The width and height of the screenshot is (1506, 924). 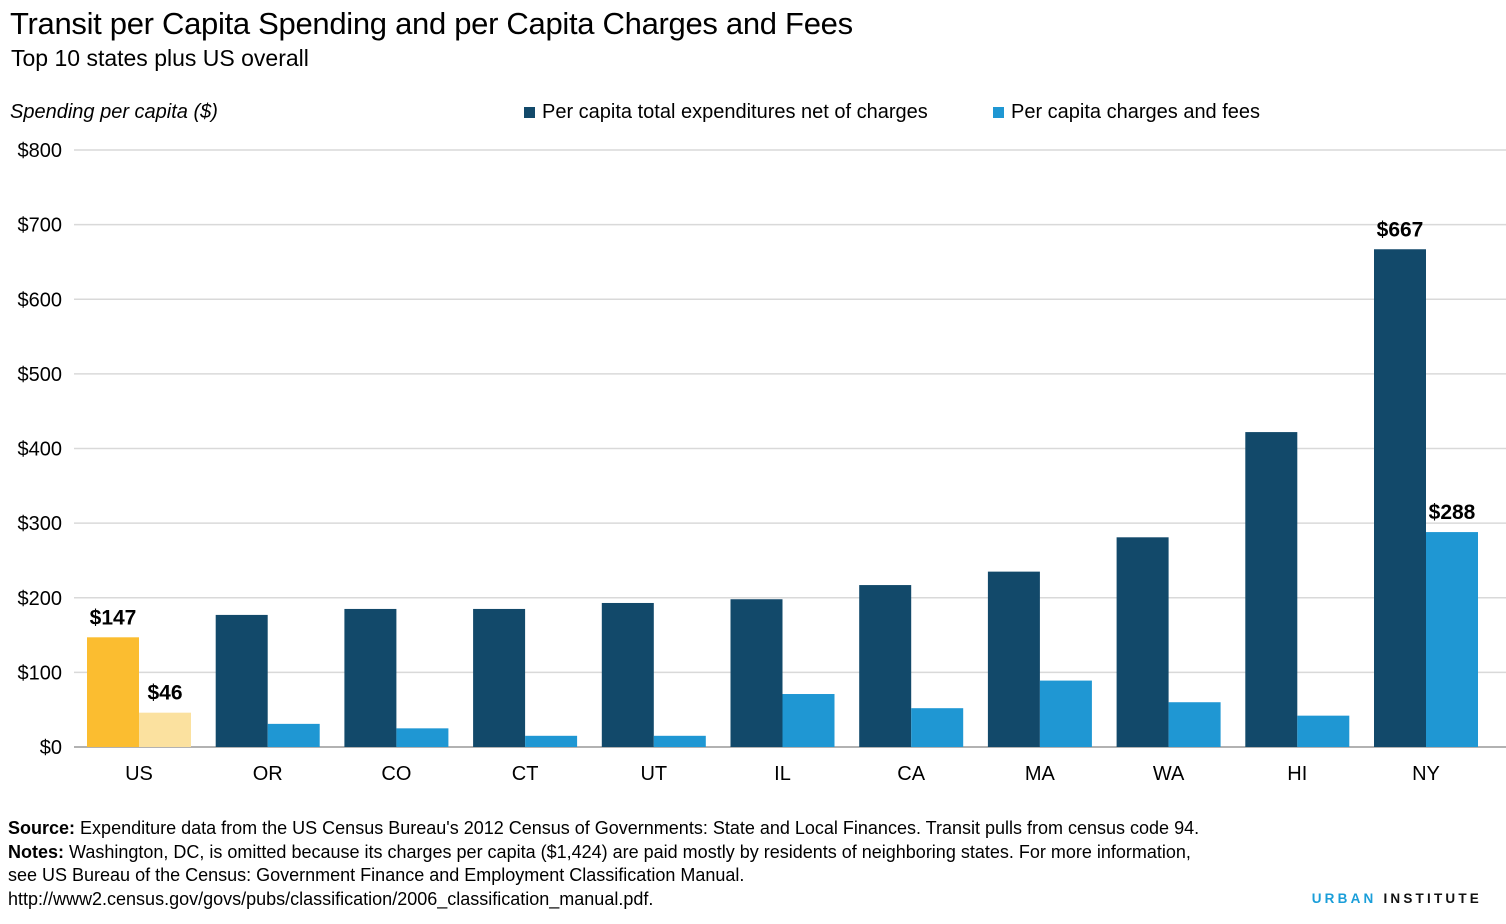 What do you see at coordinates (1432, 898) in the screenshot?
I see `logo-institute: INSTITUTE` at bounding box center [1432, 898].